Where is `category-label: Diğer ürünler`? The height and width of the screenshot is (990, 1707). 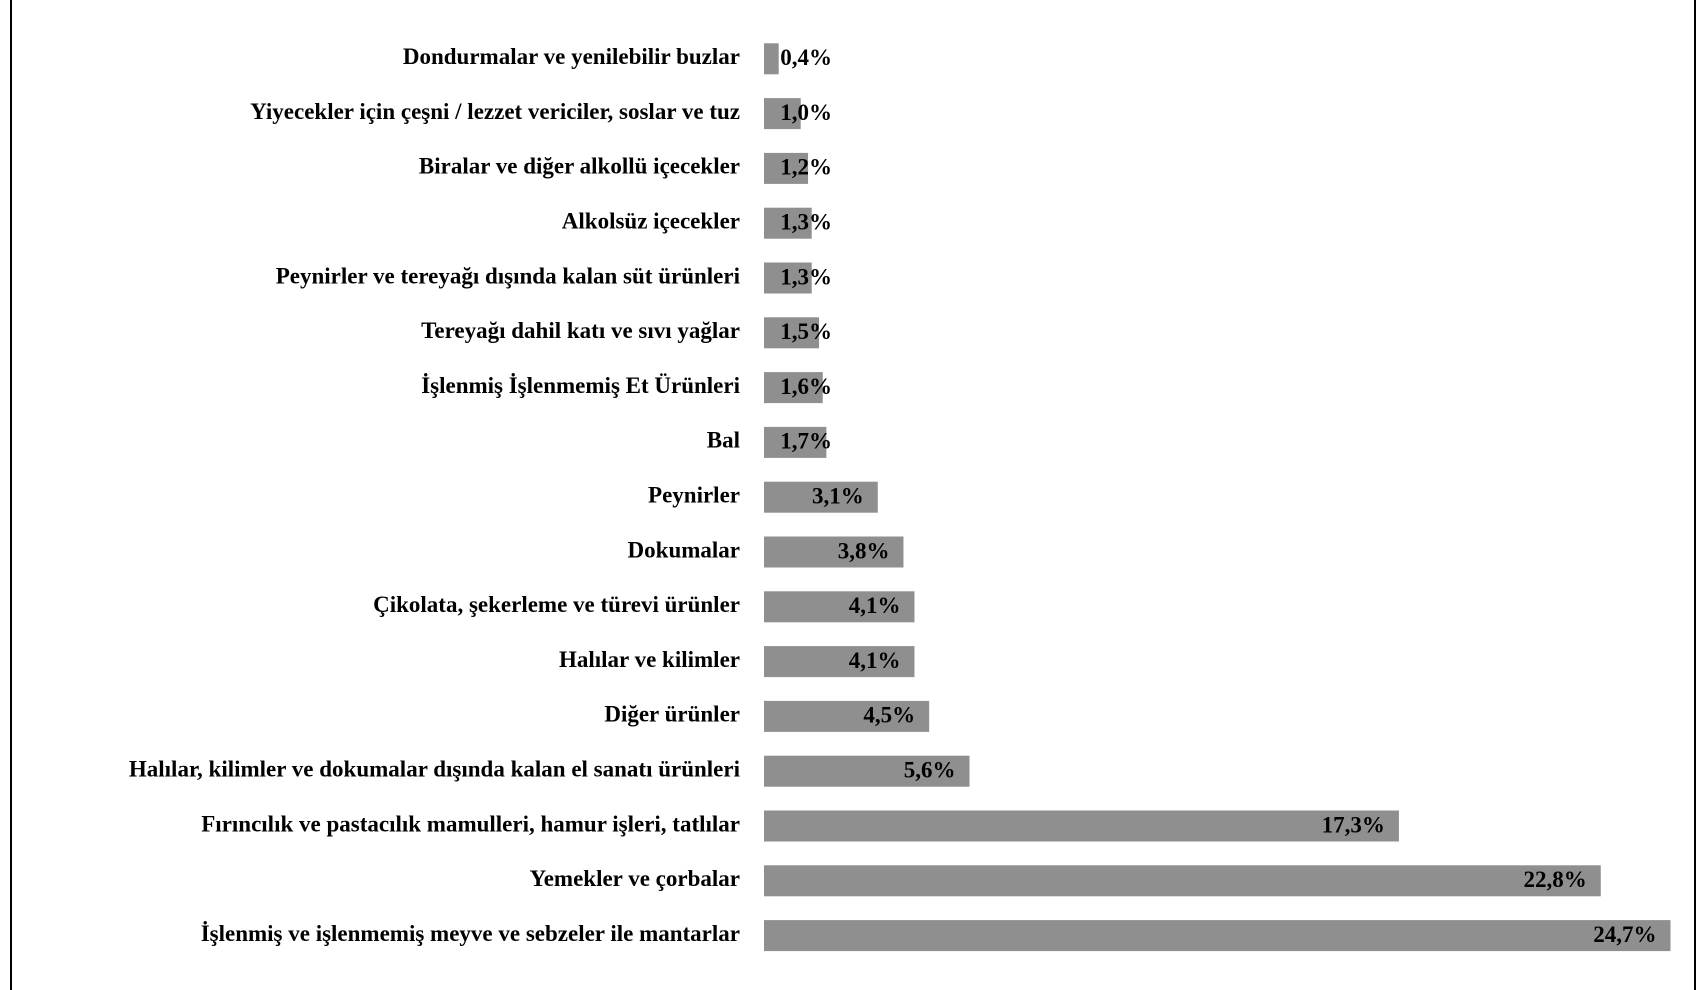 category-label: Diğer ürünler is located at coordinates (672, 714).